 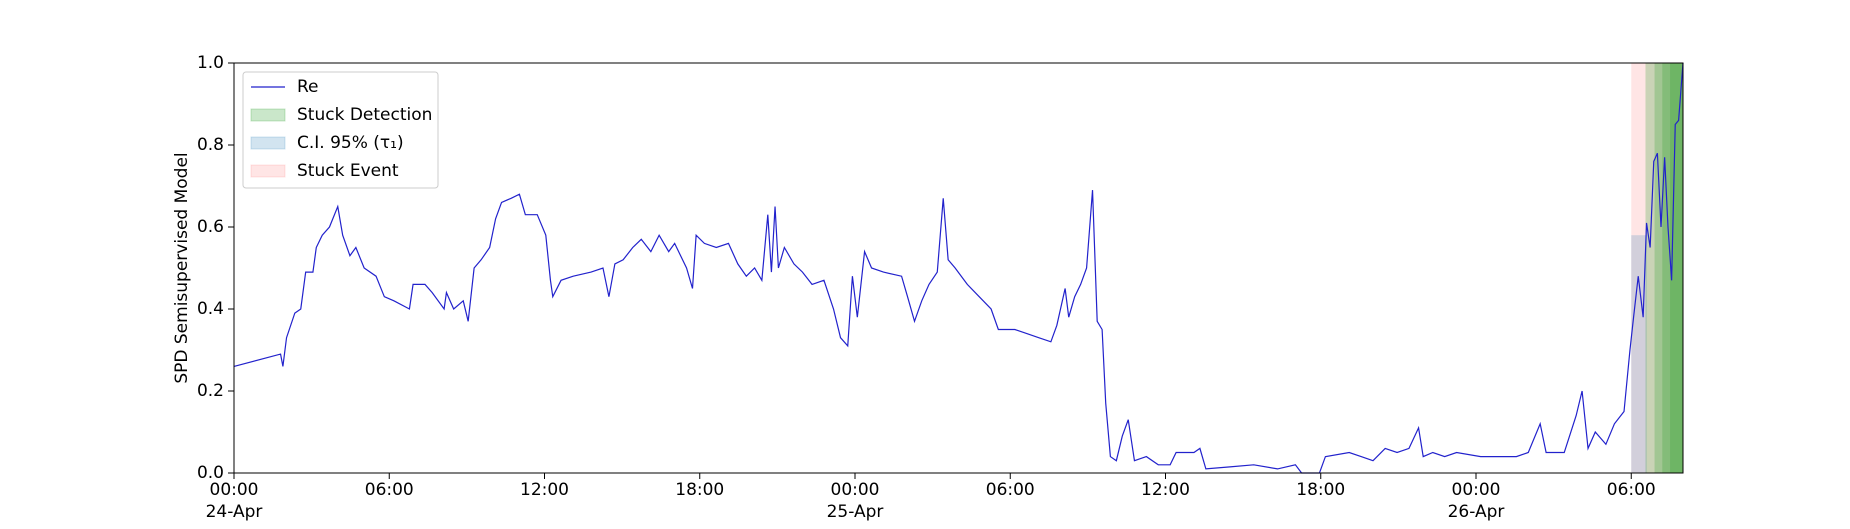 What do you see at coordinates (234, 512) in the screenshot?
I see `x-date-label: 24-Apr` at bounding box center [234, 512].